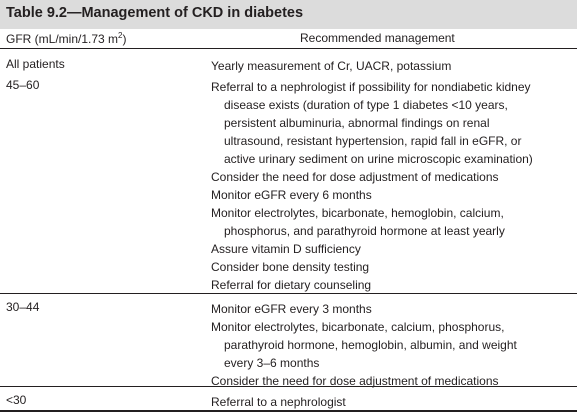  What do you see at coordinates (62, 39) in the screenshot?
I see `column-header-gfr-text: GFR (mL/min/1.73 m` at bounding box center [62, 39].